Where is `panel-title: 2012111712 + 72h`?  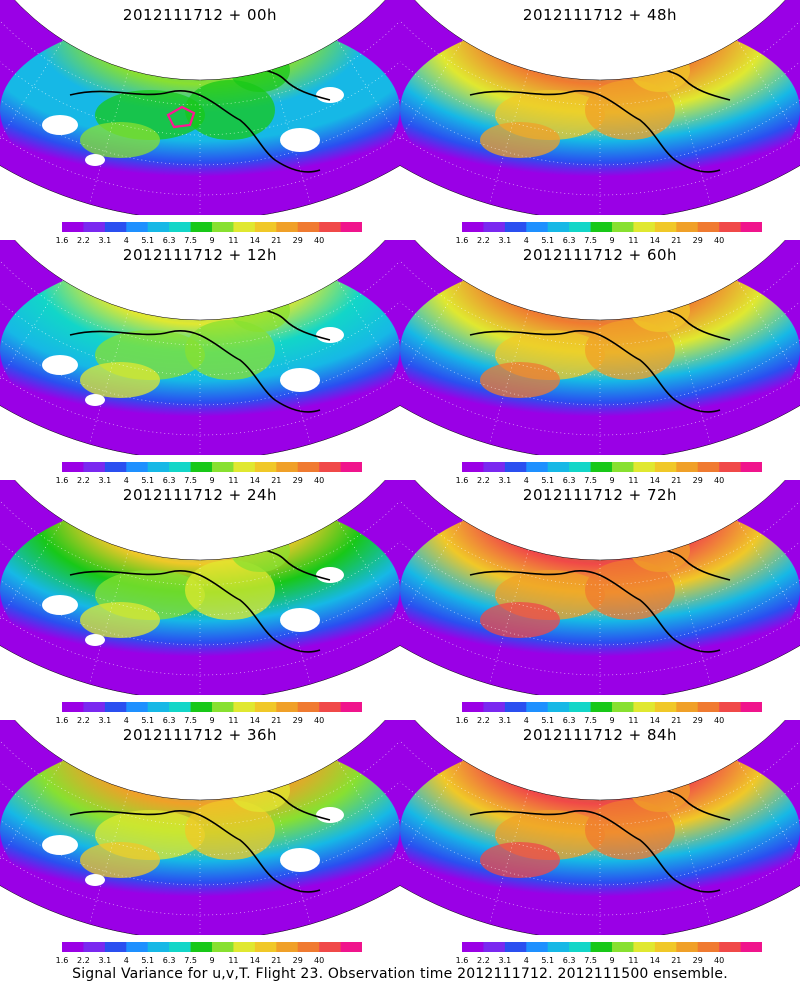 panel-title: 2012111712 + 72h is located at coordinates (600, 495).